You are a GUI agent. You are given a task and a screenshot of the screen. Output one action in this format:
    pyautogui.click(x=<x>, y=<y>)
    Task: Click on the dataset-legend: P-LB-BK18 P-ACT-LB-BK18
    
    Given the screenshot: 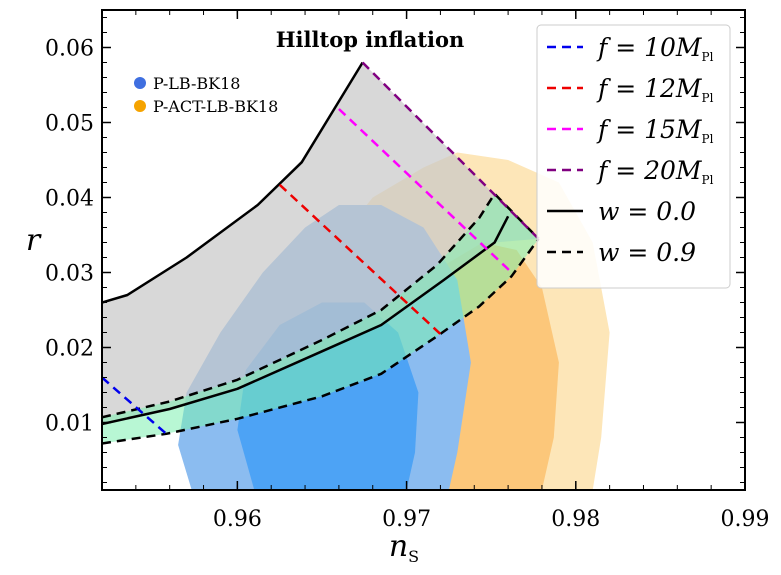 What is the action you would take?
    pyautogui.click(x=206, y=95)
    